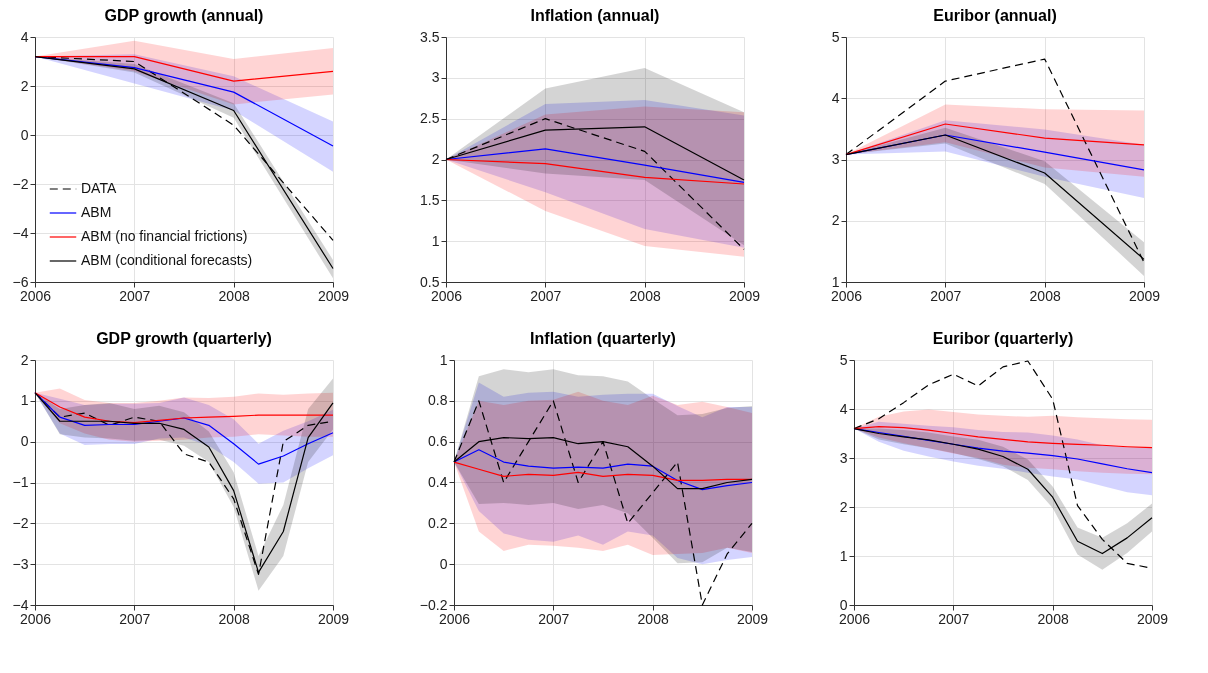  Describe the element at coordinates (164, 236) in the screenshot. I see `legend-label: ABM (no financial frictions)` at that location.